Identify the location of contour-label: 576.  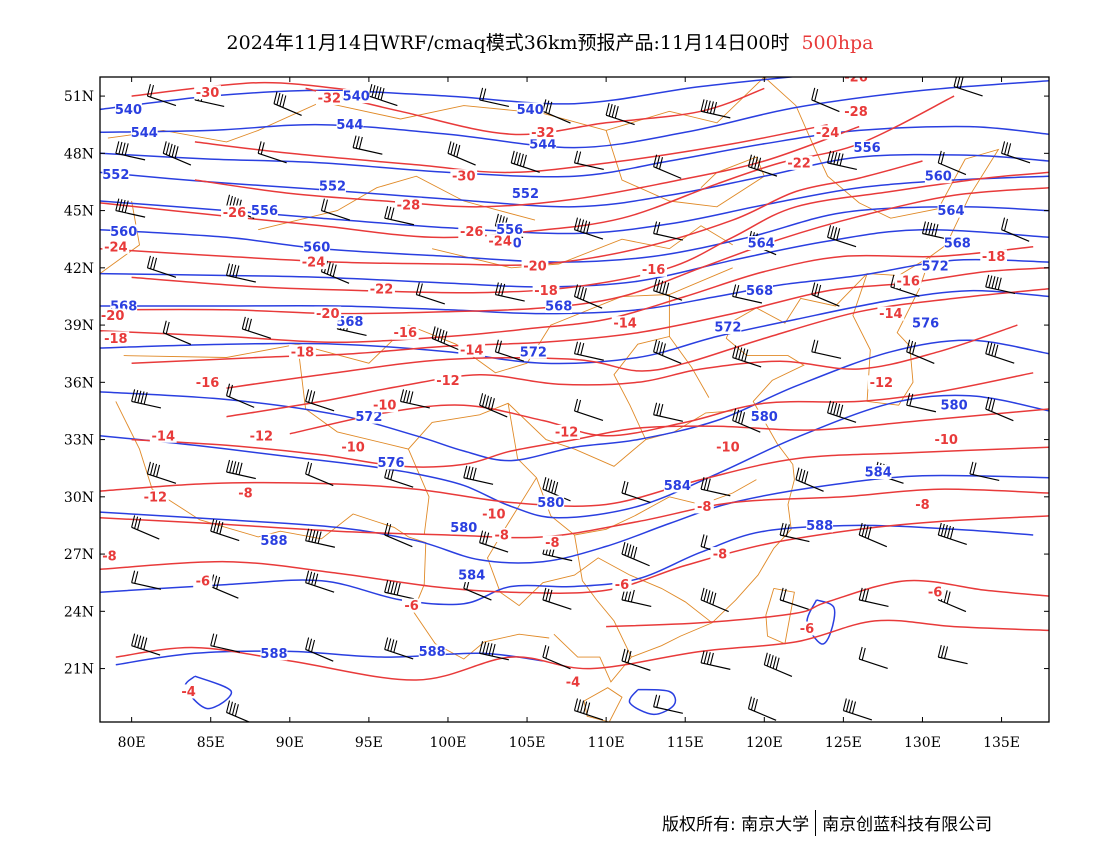
(925, 324).